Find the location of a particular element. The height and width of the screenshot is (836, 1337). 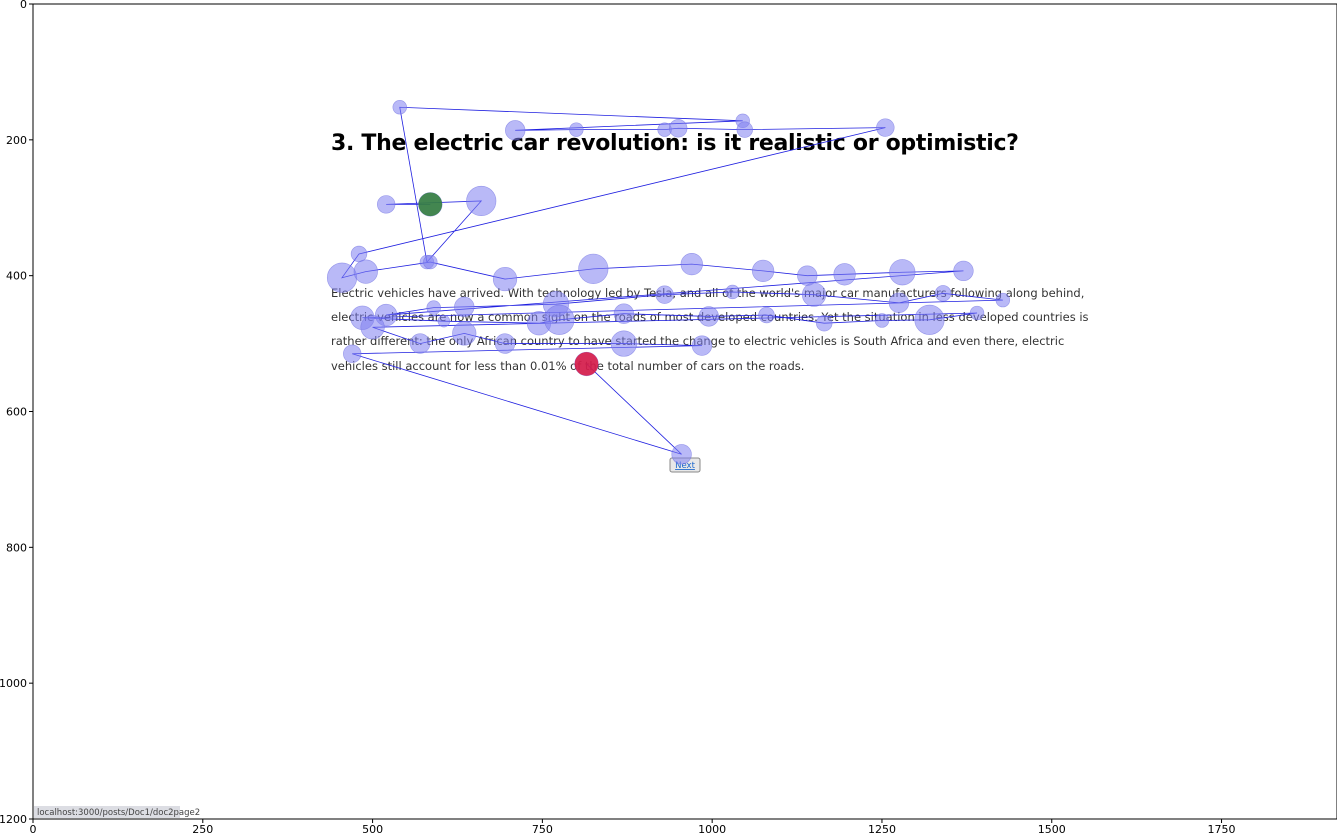

y-tick-label: 1000 is located at coordinates (13, 683).